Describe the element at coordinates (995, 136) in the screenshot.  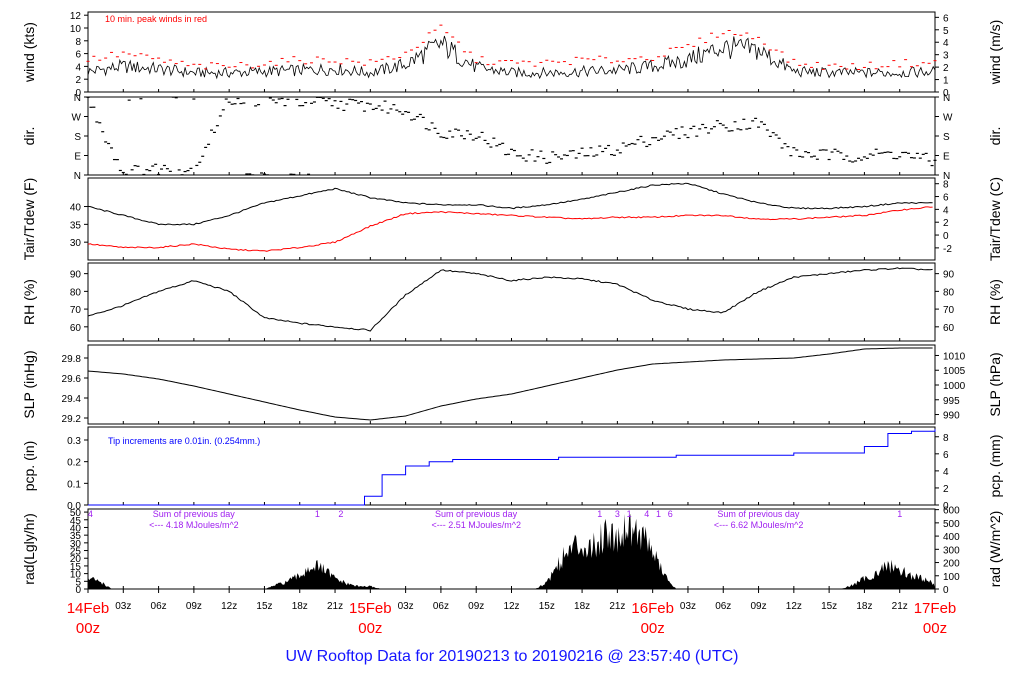
I see `dir-ylabel-right: dir.` at that location.